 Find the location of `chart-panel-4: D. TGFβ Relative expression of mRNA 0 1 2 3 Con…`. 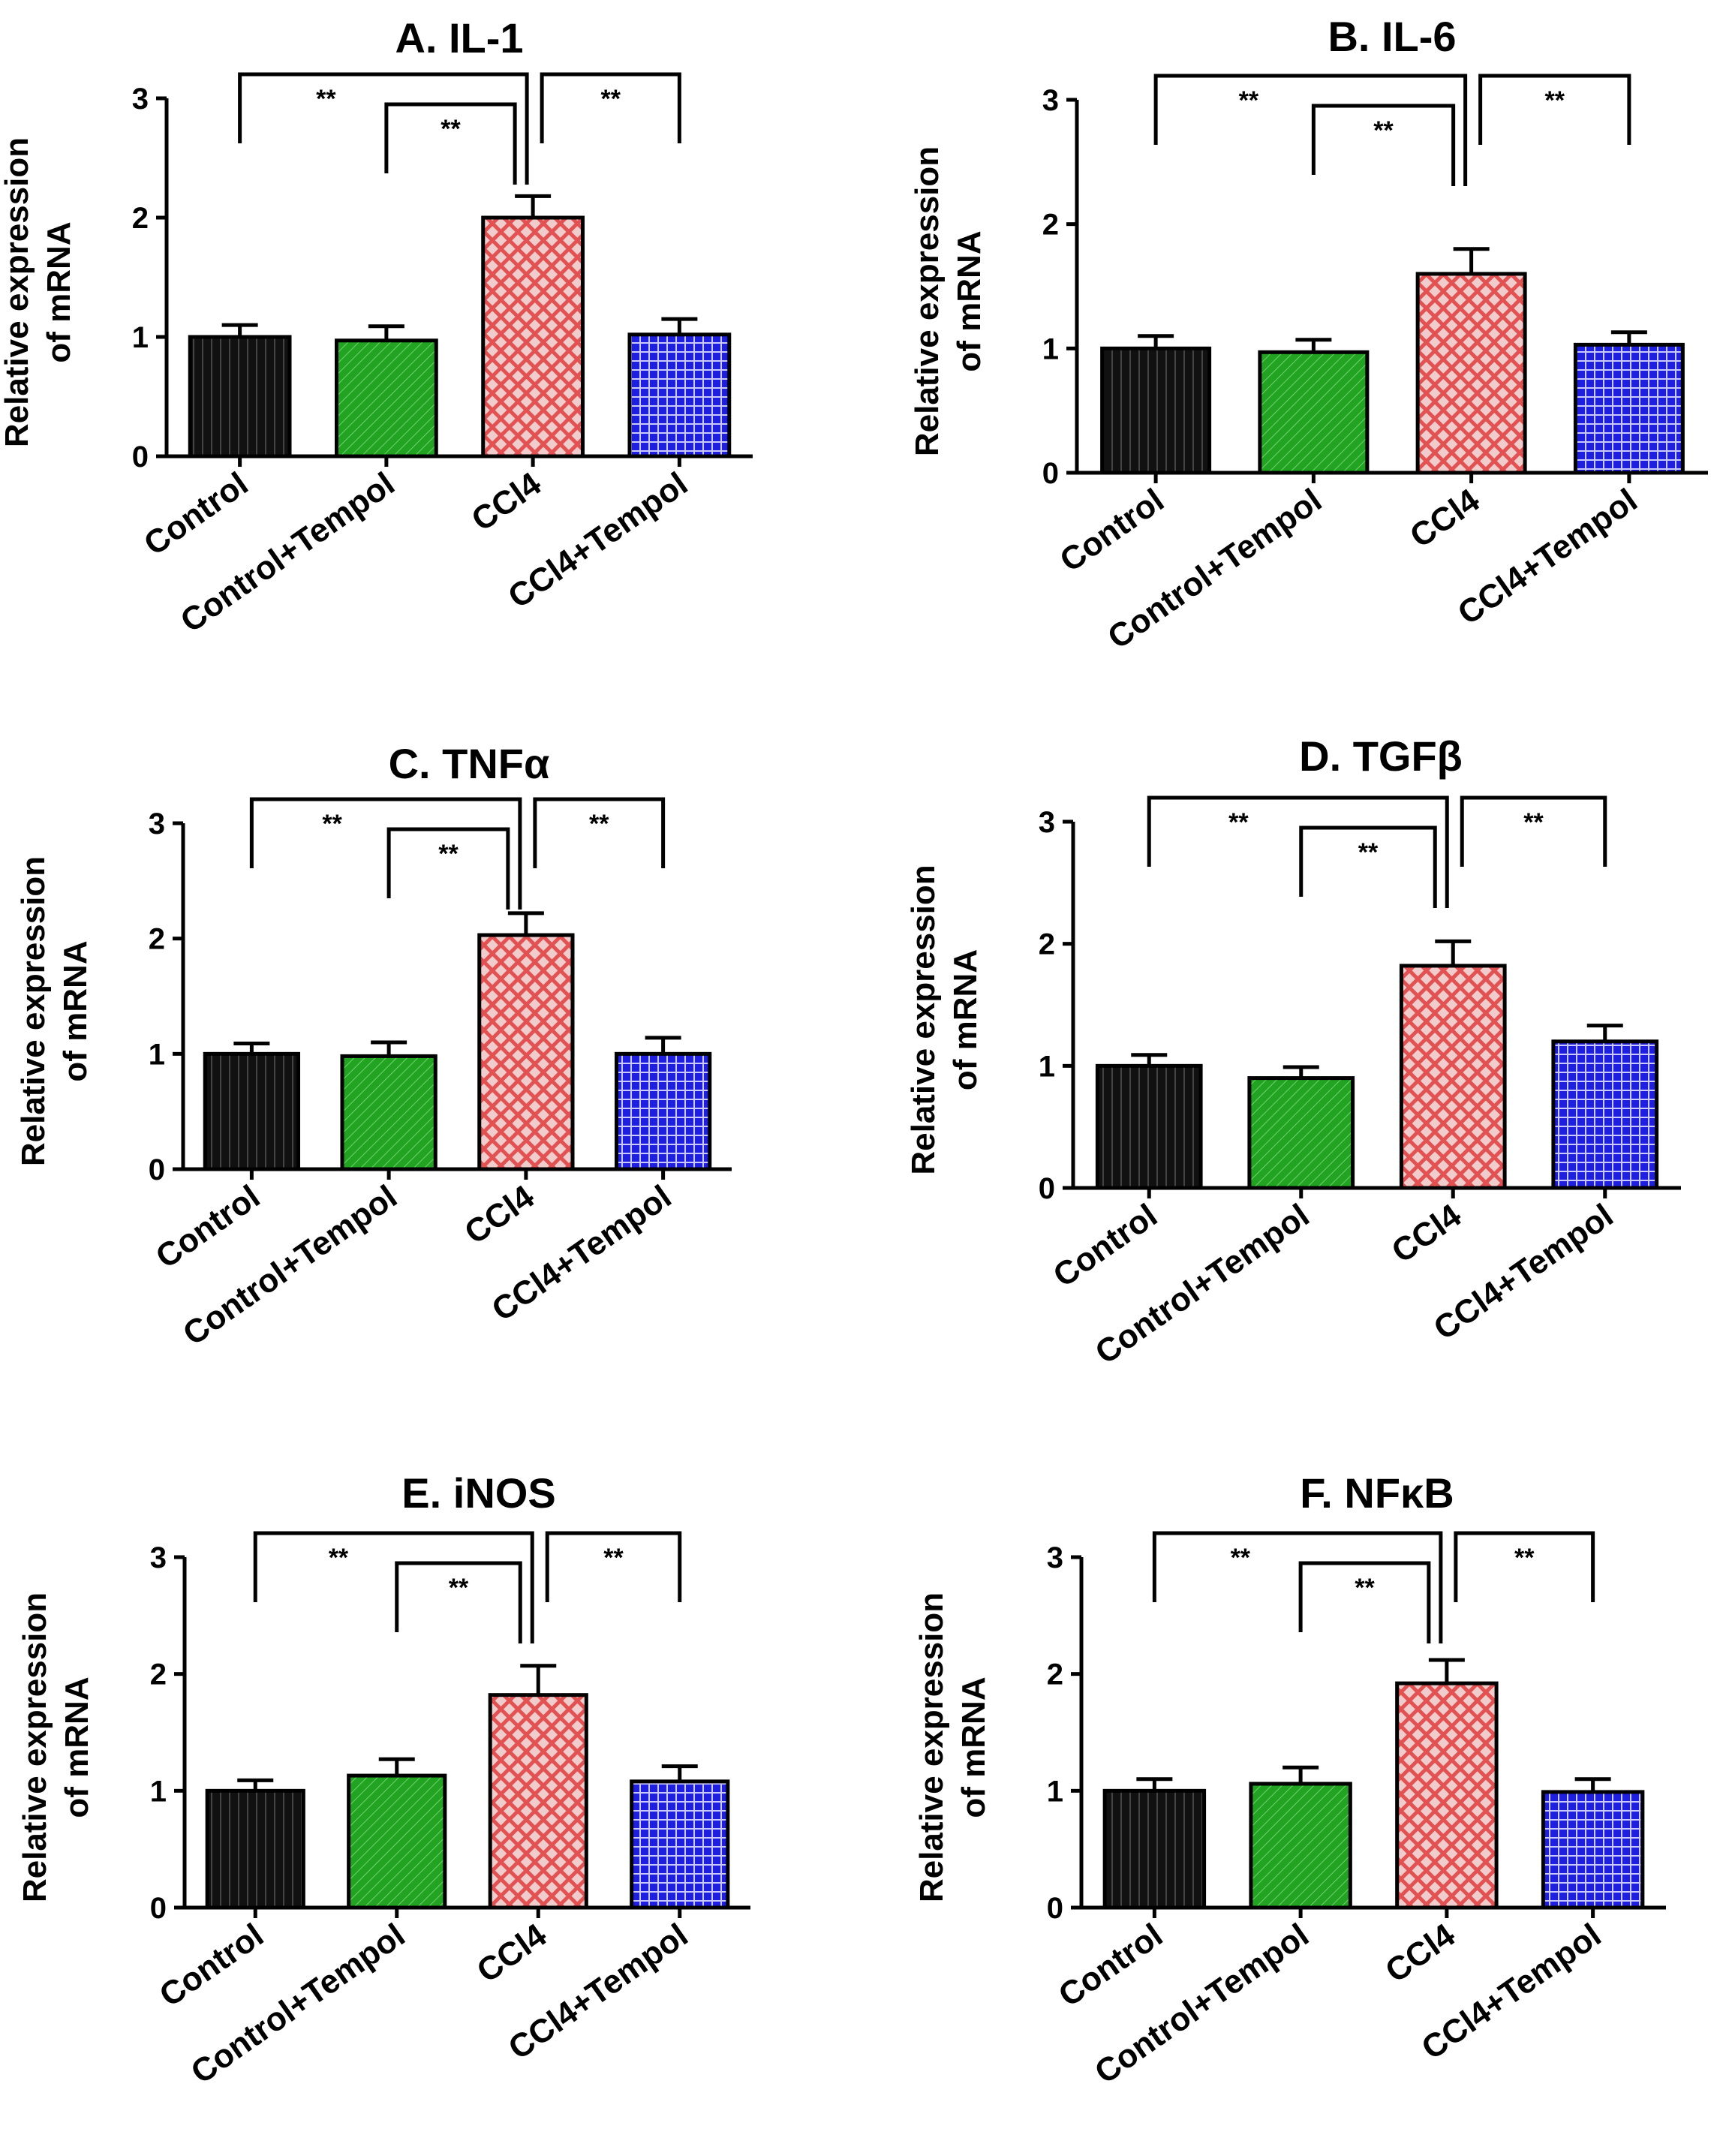

chart-panel-4: D. TGFβ Relative expression of mRNA 0 1 2 3 Con… is located at coordinates (1293, 1052).